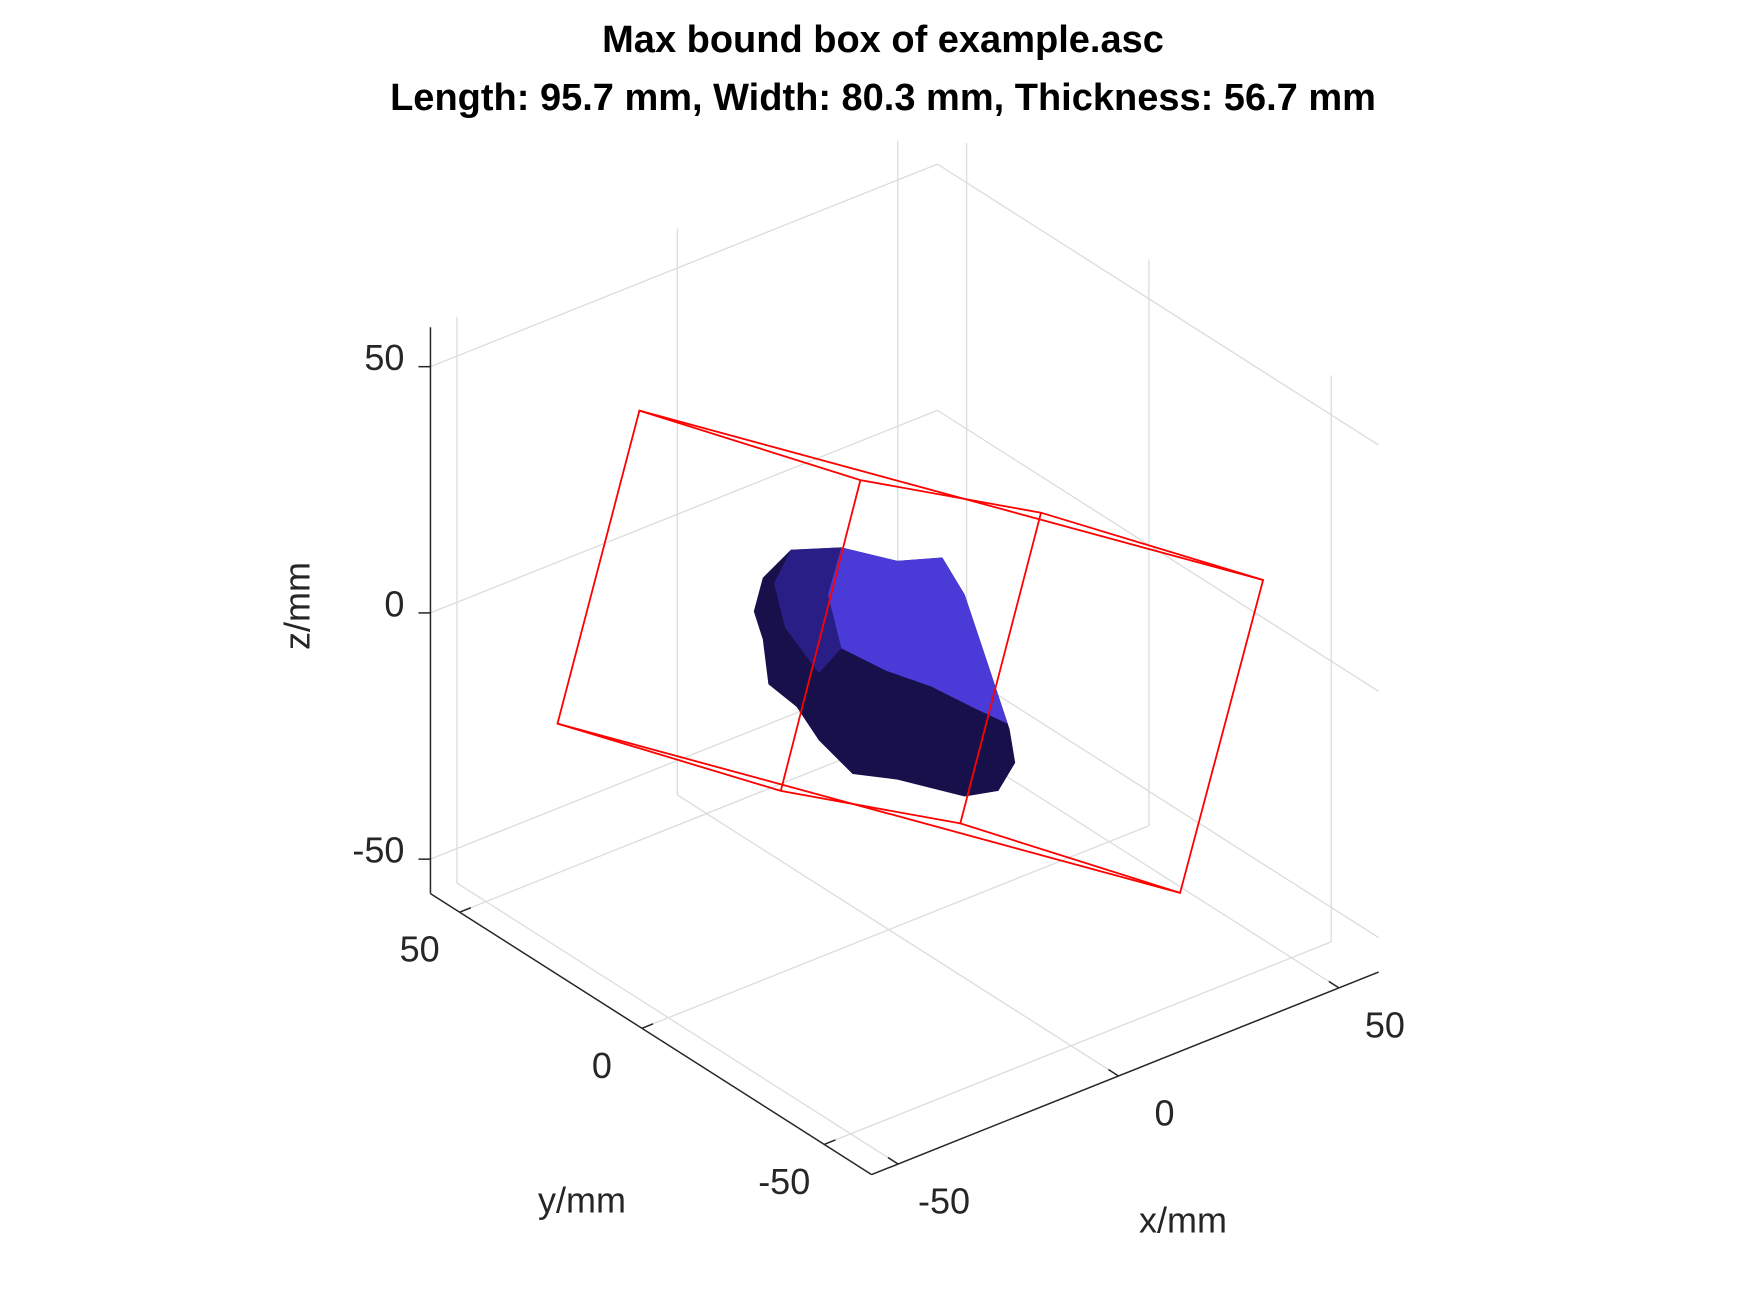  I want to click on y-axis, so click(651, 1034).